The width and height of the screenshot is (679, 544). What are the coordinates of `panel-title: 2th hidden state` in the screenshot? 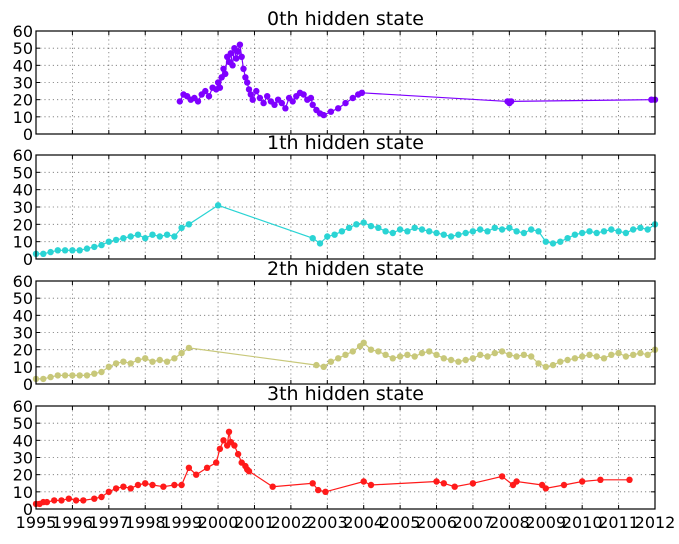 It's located at (345, 269).